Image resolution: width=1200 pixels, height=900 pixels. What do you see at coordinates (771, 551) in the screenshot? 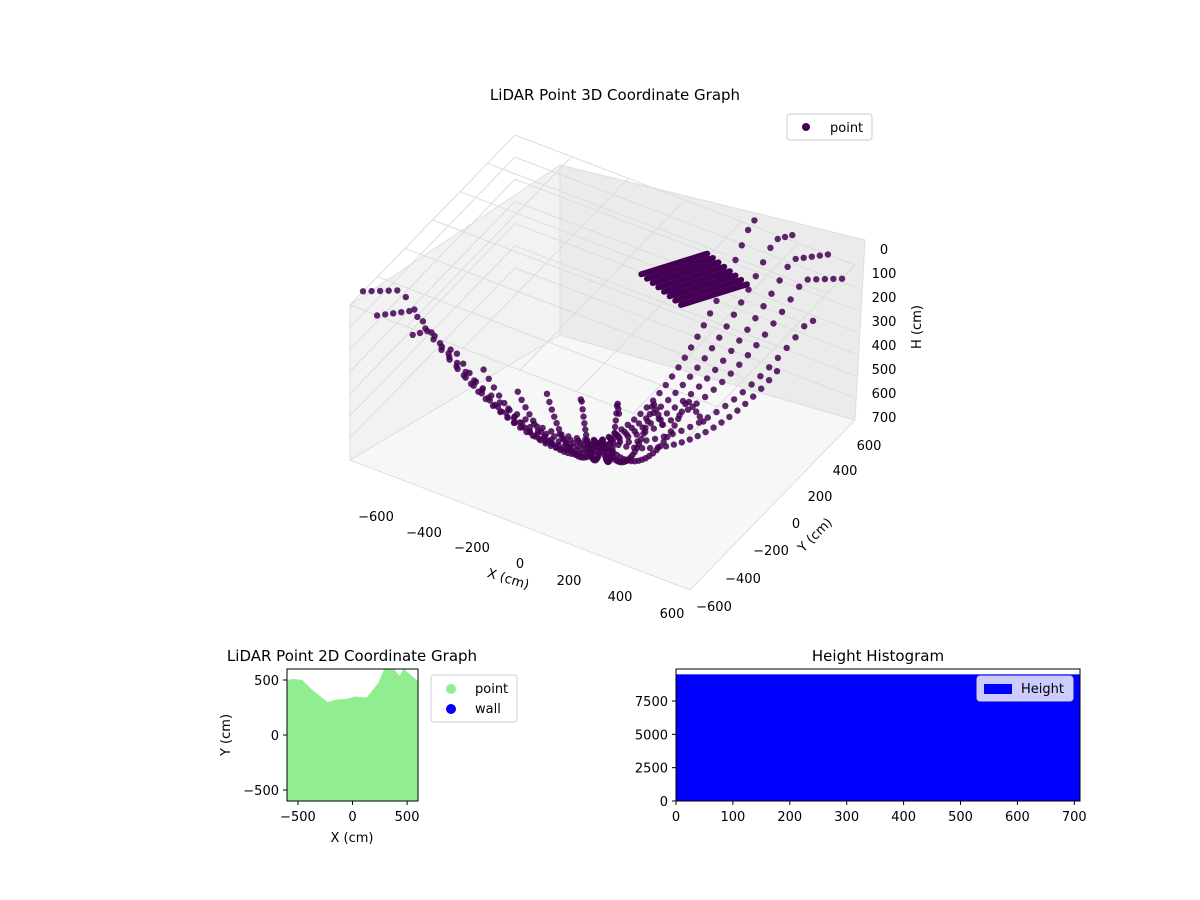
I see `y-tick-label: −200` at bounding box center [771, 551].